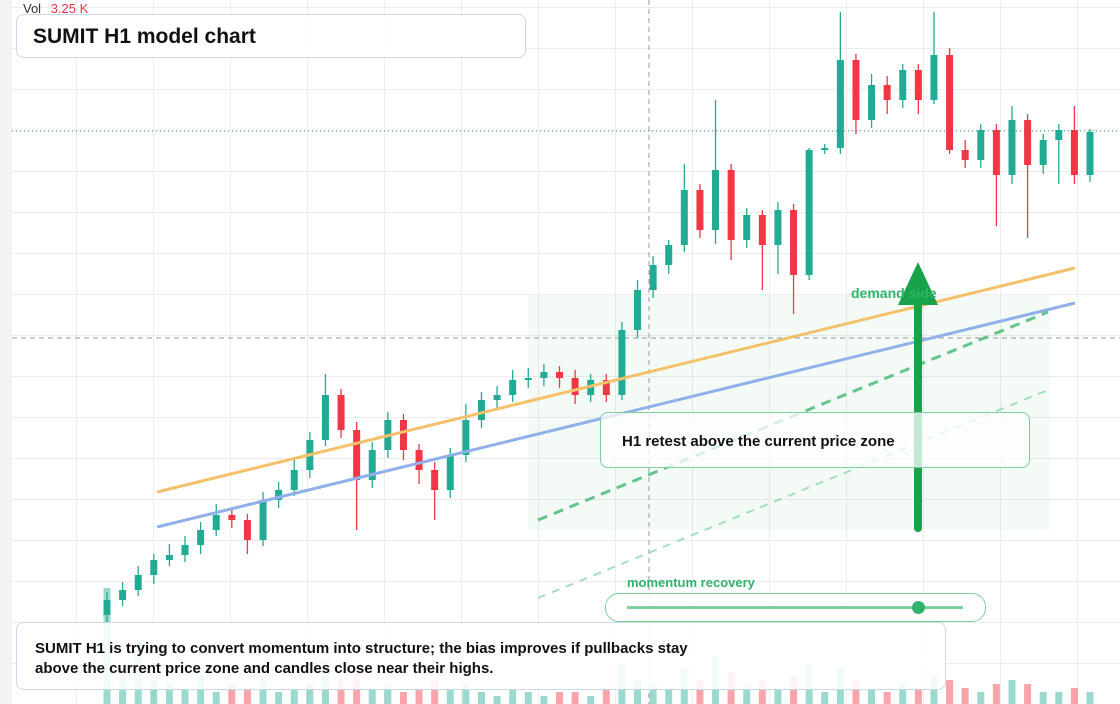 The image size is (1120, 704). I want to click on slider-track, so click(795, 607).